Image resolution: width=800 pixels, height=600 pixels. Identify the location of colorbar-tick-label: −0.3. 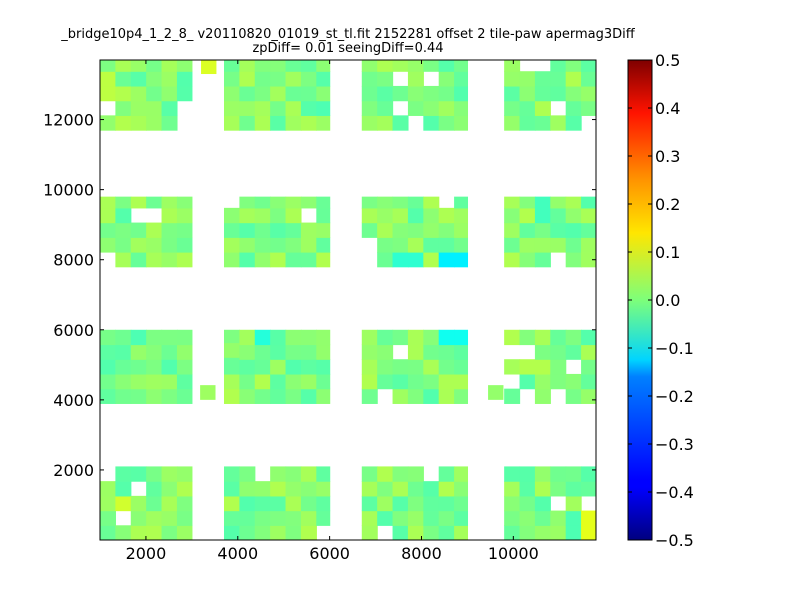
(674, 444).